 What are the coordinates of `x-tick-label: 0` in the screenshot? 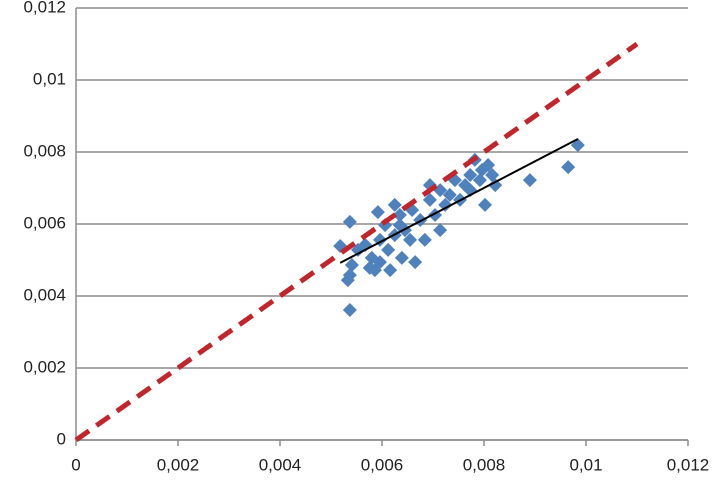 It's located at (75, 464).